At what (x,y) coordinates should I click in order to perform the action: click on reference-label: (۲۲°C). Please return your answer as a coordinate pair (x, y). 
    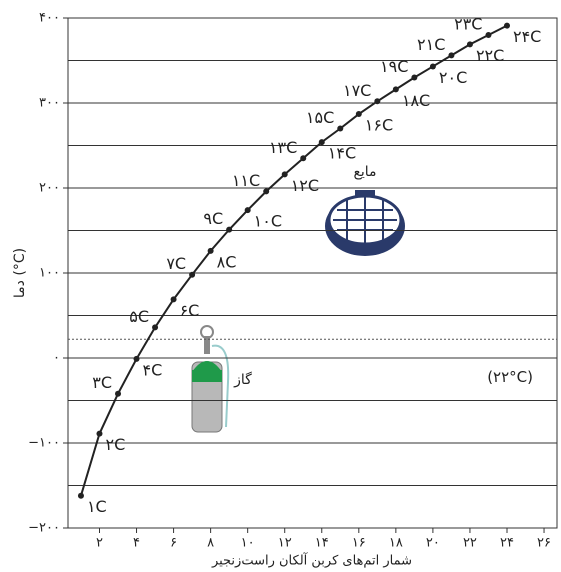
    Looking at the image, I should click on (510, 377).